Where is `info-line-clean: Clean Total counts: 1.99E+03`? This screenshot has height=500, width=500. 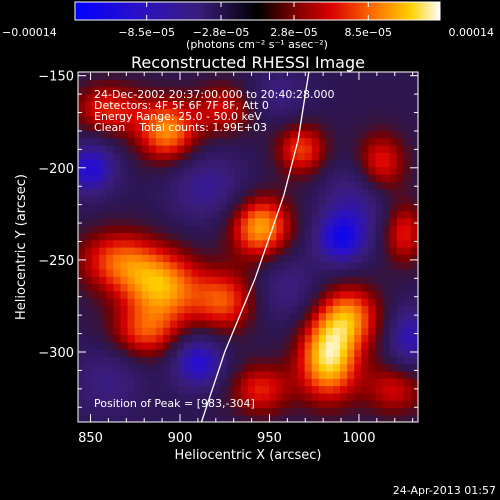 info-line-clean: Clean Total counts: 1.99E+03 is located at coordinates (180, 127).